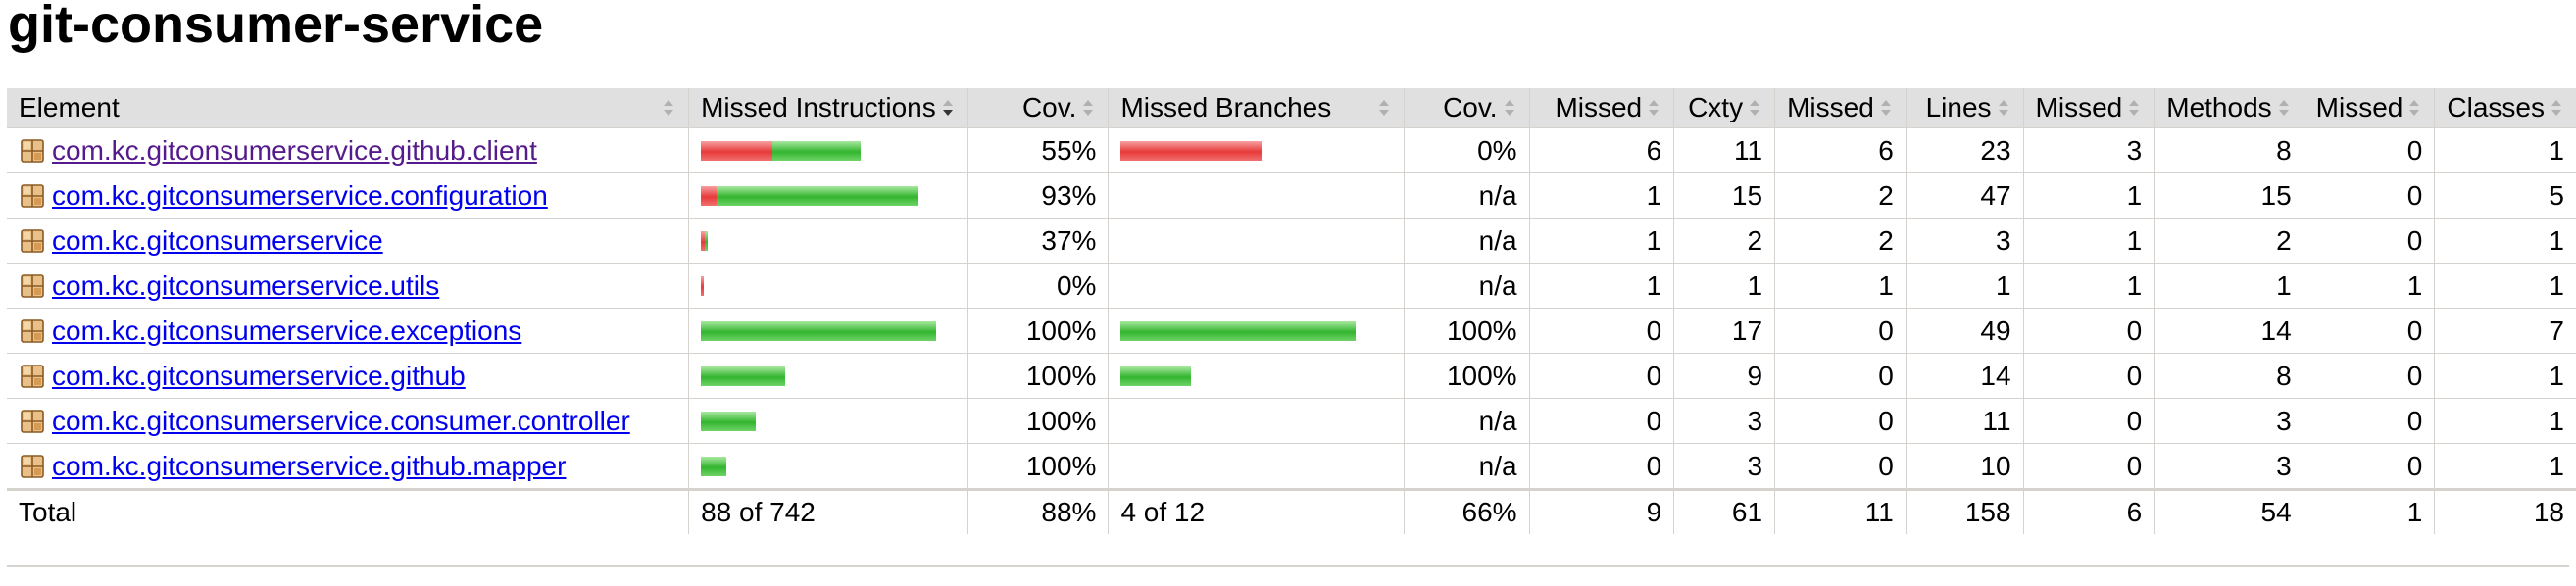 Image resolution: width=2576 pixels, height=586 pixels. I want to click on package-link: com.kc.gitconsumerservice, so click(217, 240).